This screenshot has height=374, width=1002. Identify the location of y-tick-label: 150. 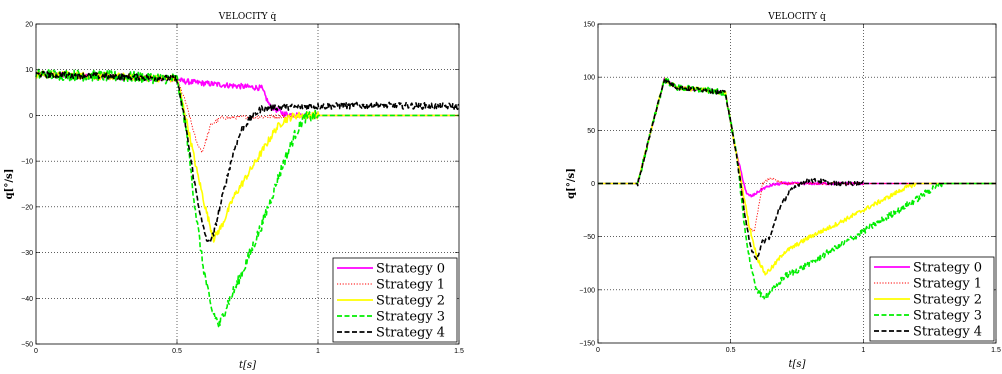
(589, 25).